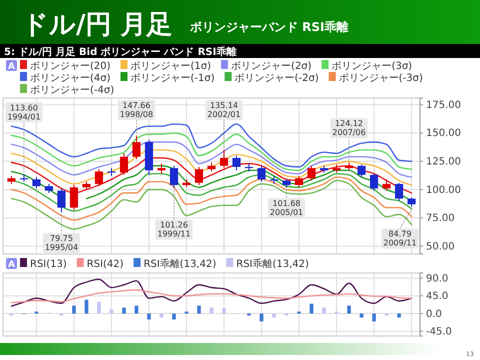 This screenshot has height=360, width=480. I want to click on legend-label: ボリンジャー(3σ), so click(372, 66).